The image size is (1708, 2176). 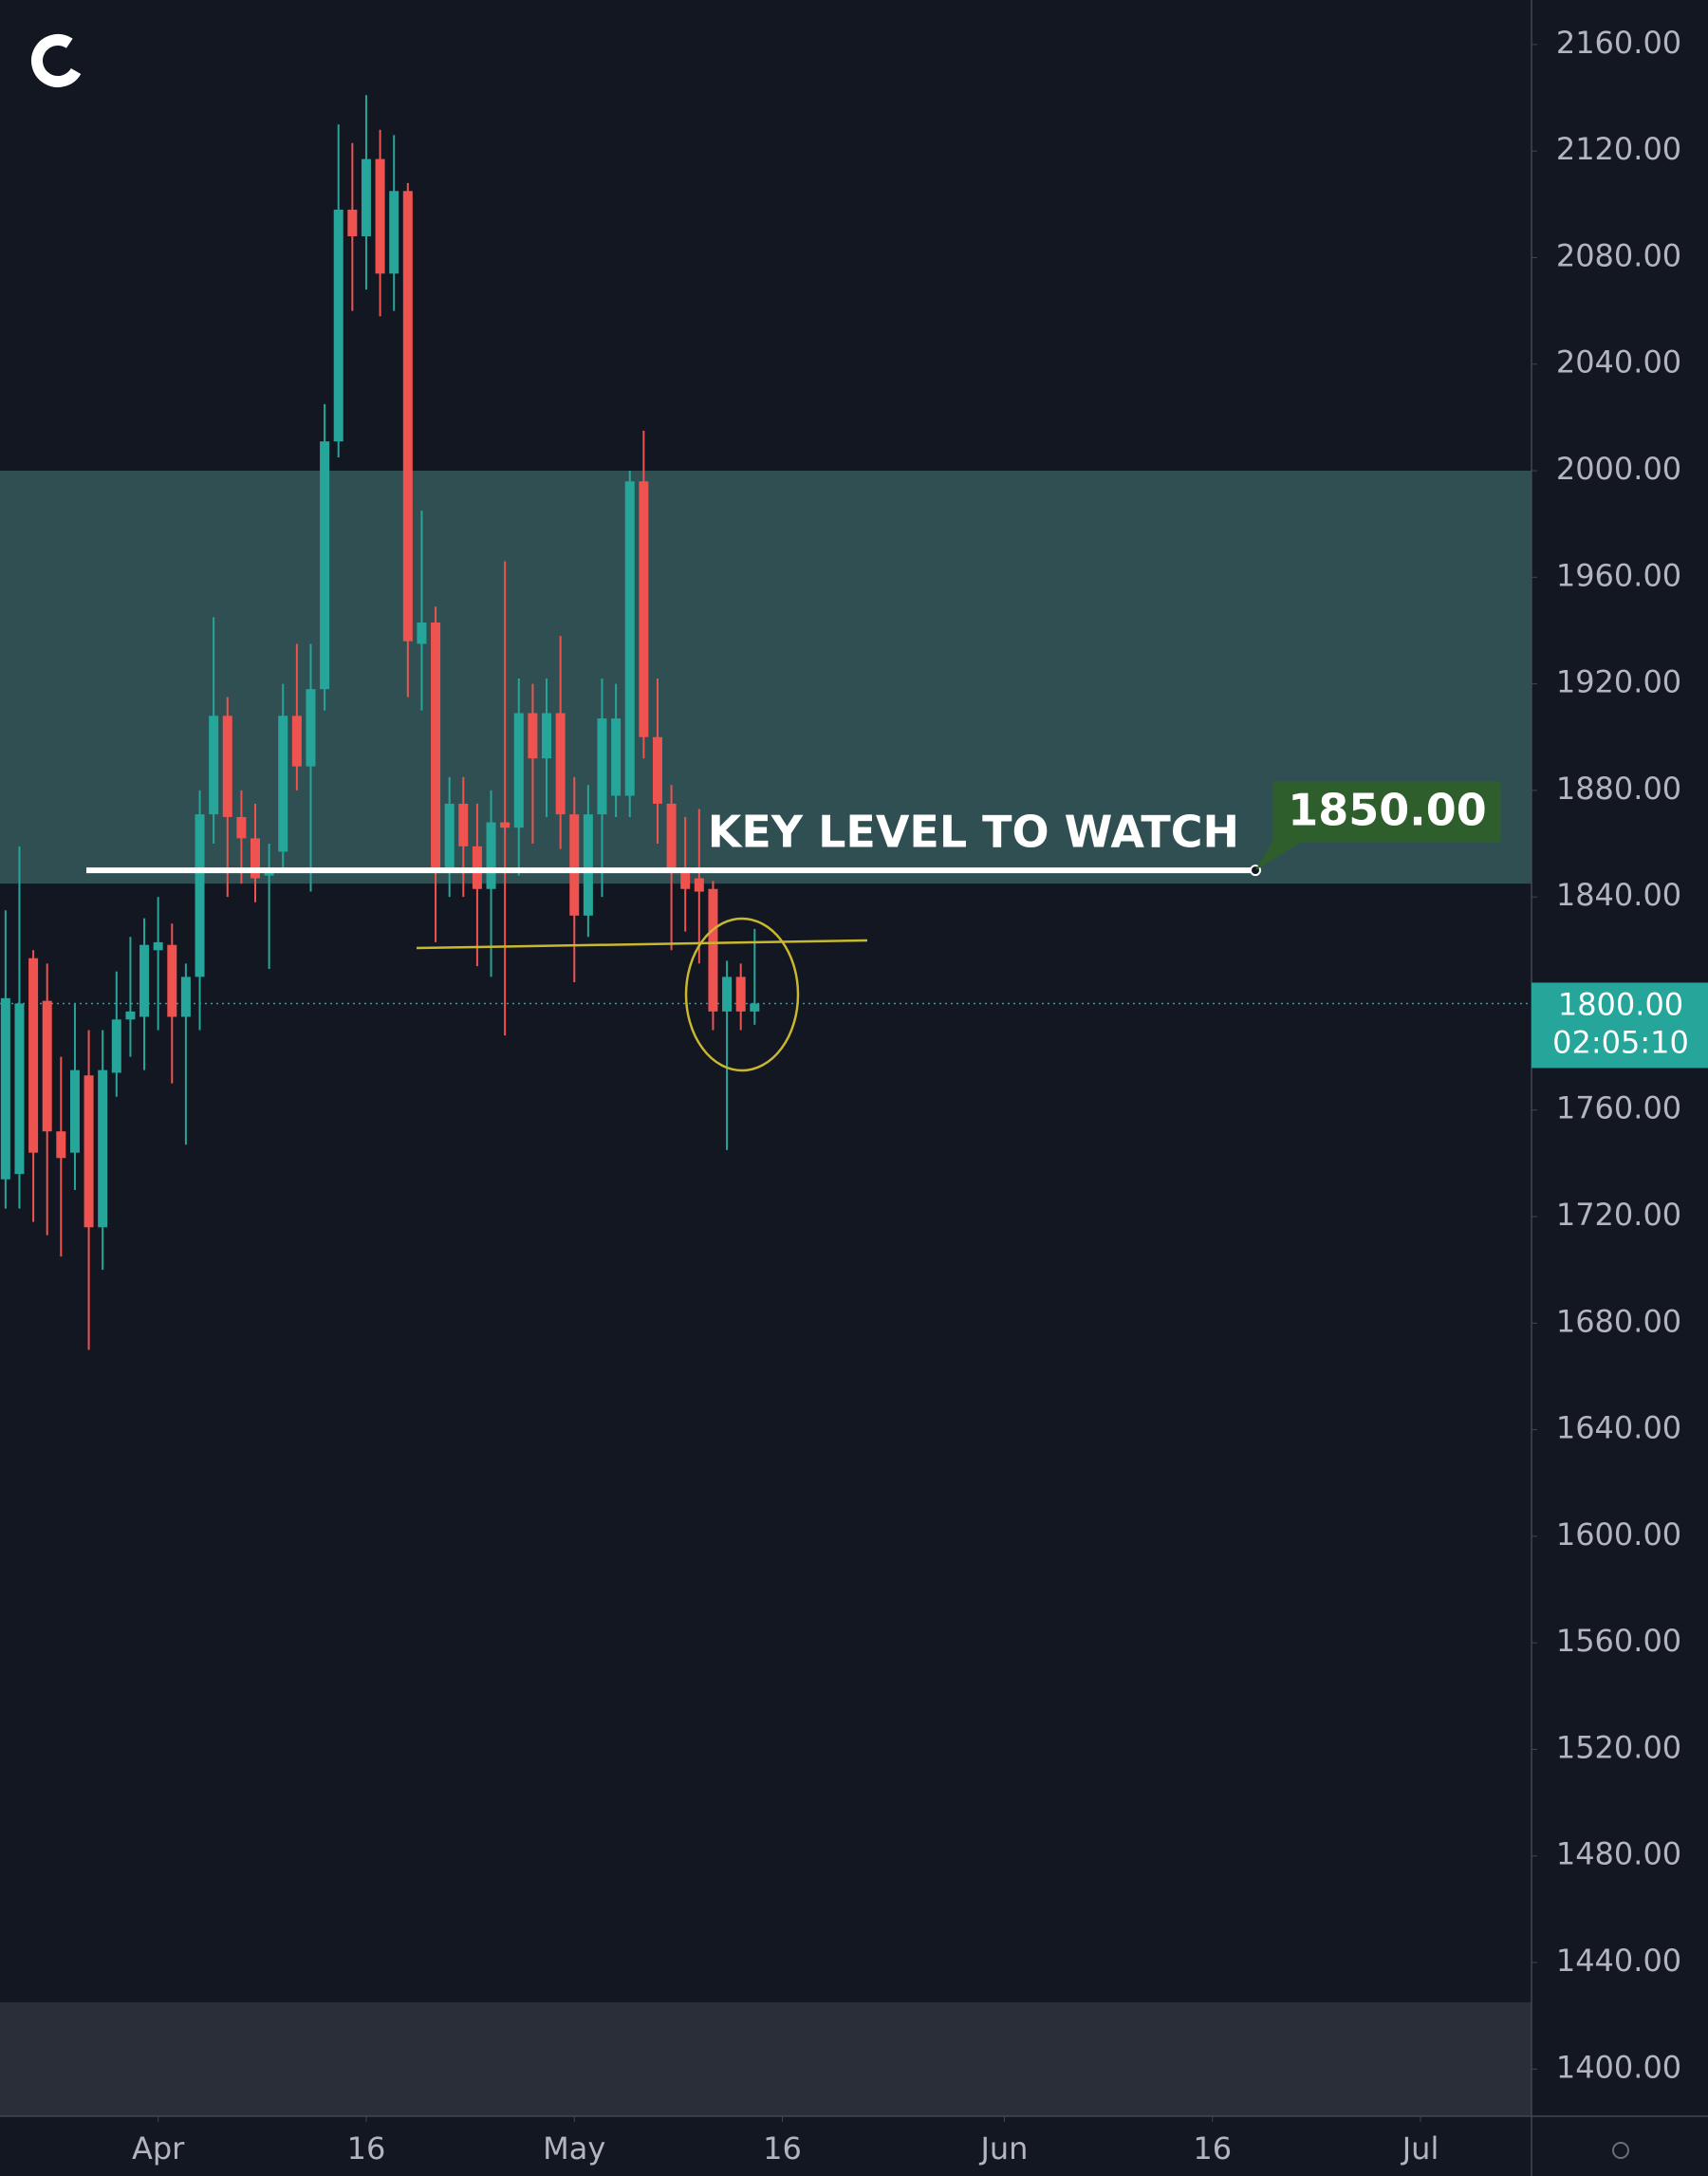 What do you see at coordinates (1618, 149) in the screenshot?
I see `y-tick-label: 2120.00` at bounding box center [1618, 149].